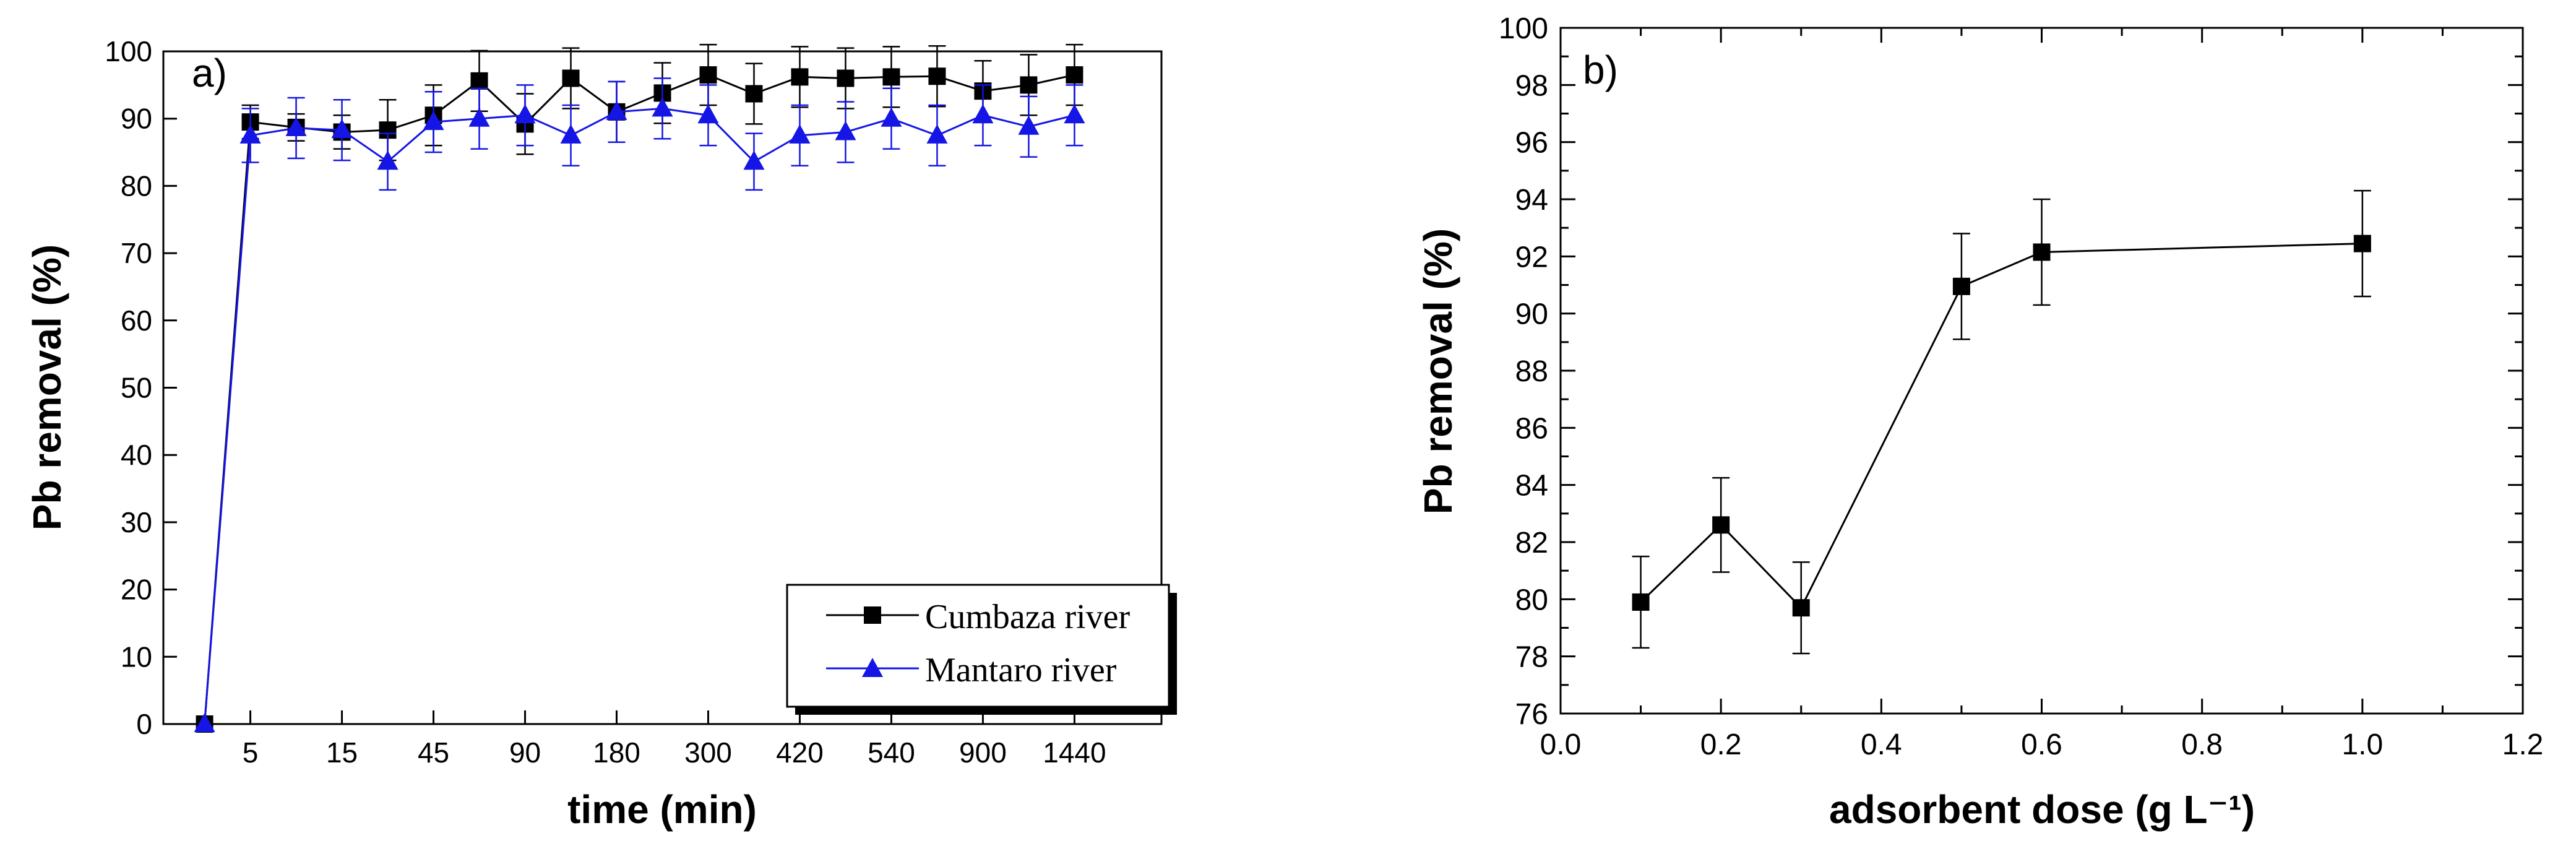 This screenshot has width=2576, height=867. What do you see at coordinates (2042, 809) in the screenshot?
I see `panel-b-x-axis-title: adsorbent dose (g L⁻¹)` at bounding box center [2042, 809].